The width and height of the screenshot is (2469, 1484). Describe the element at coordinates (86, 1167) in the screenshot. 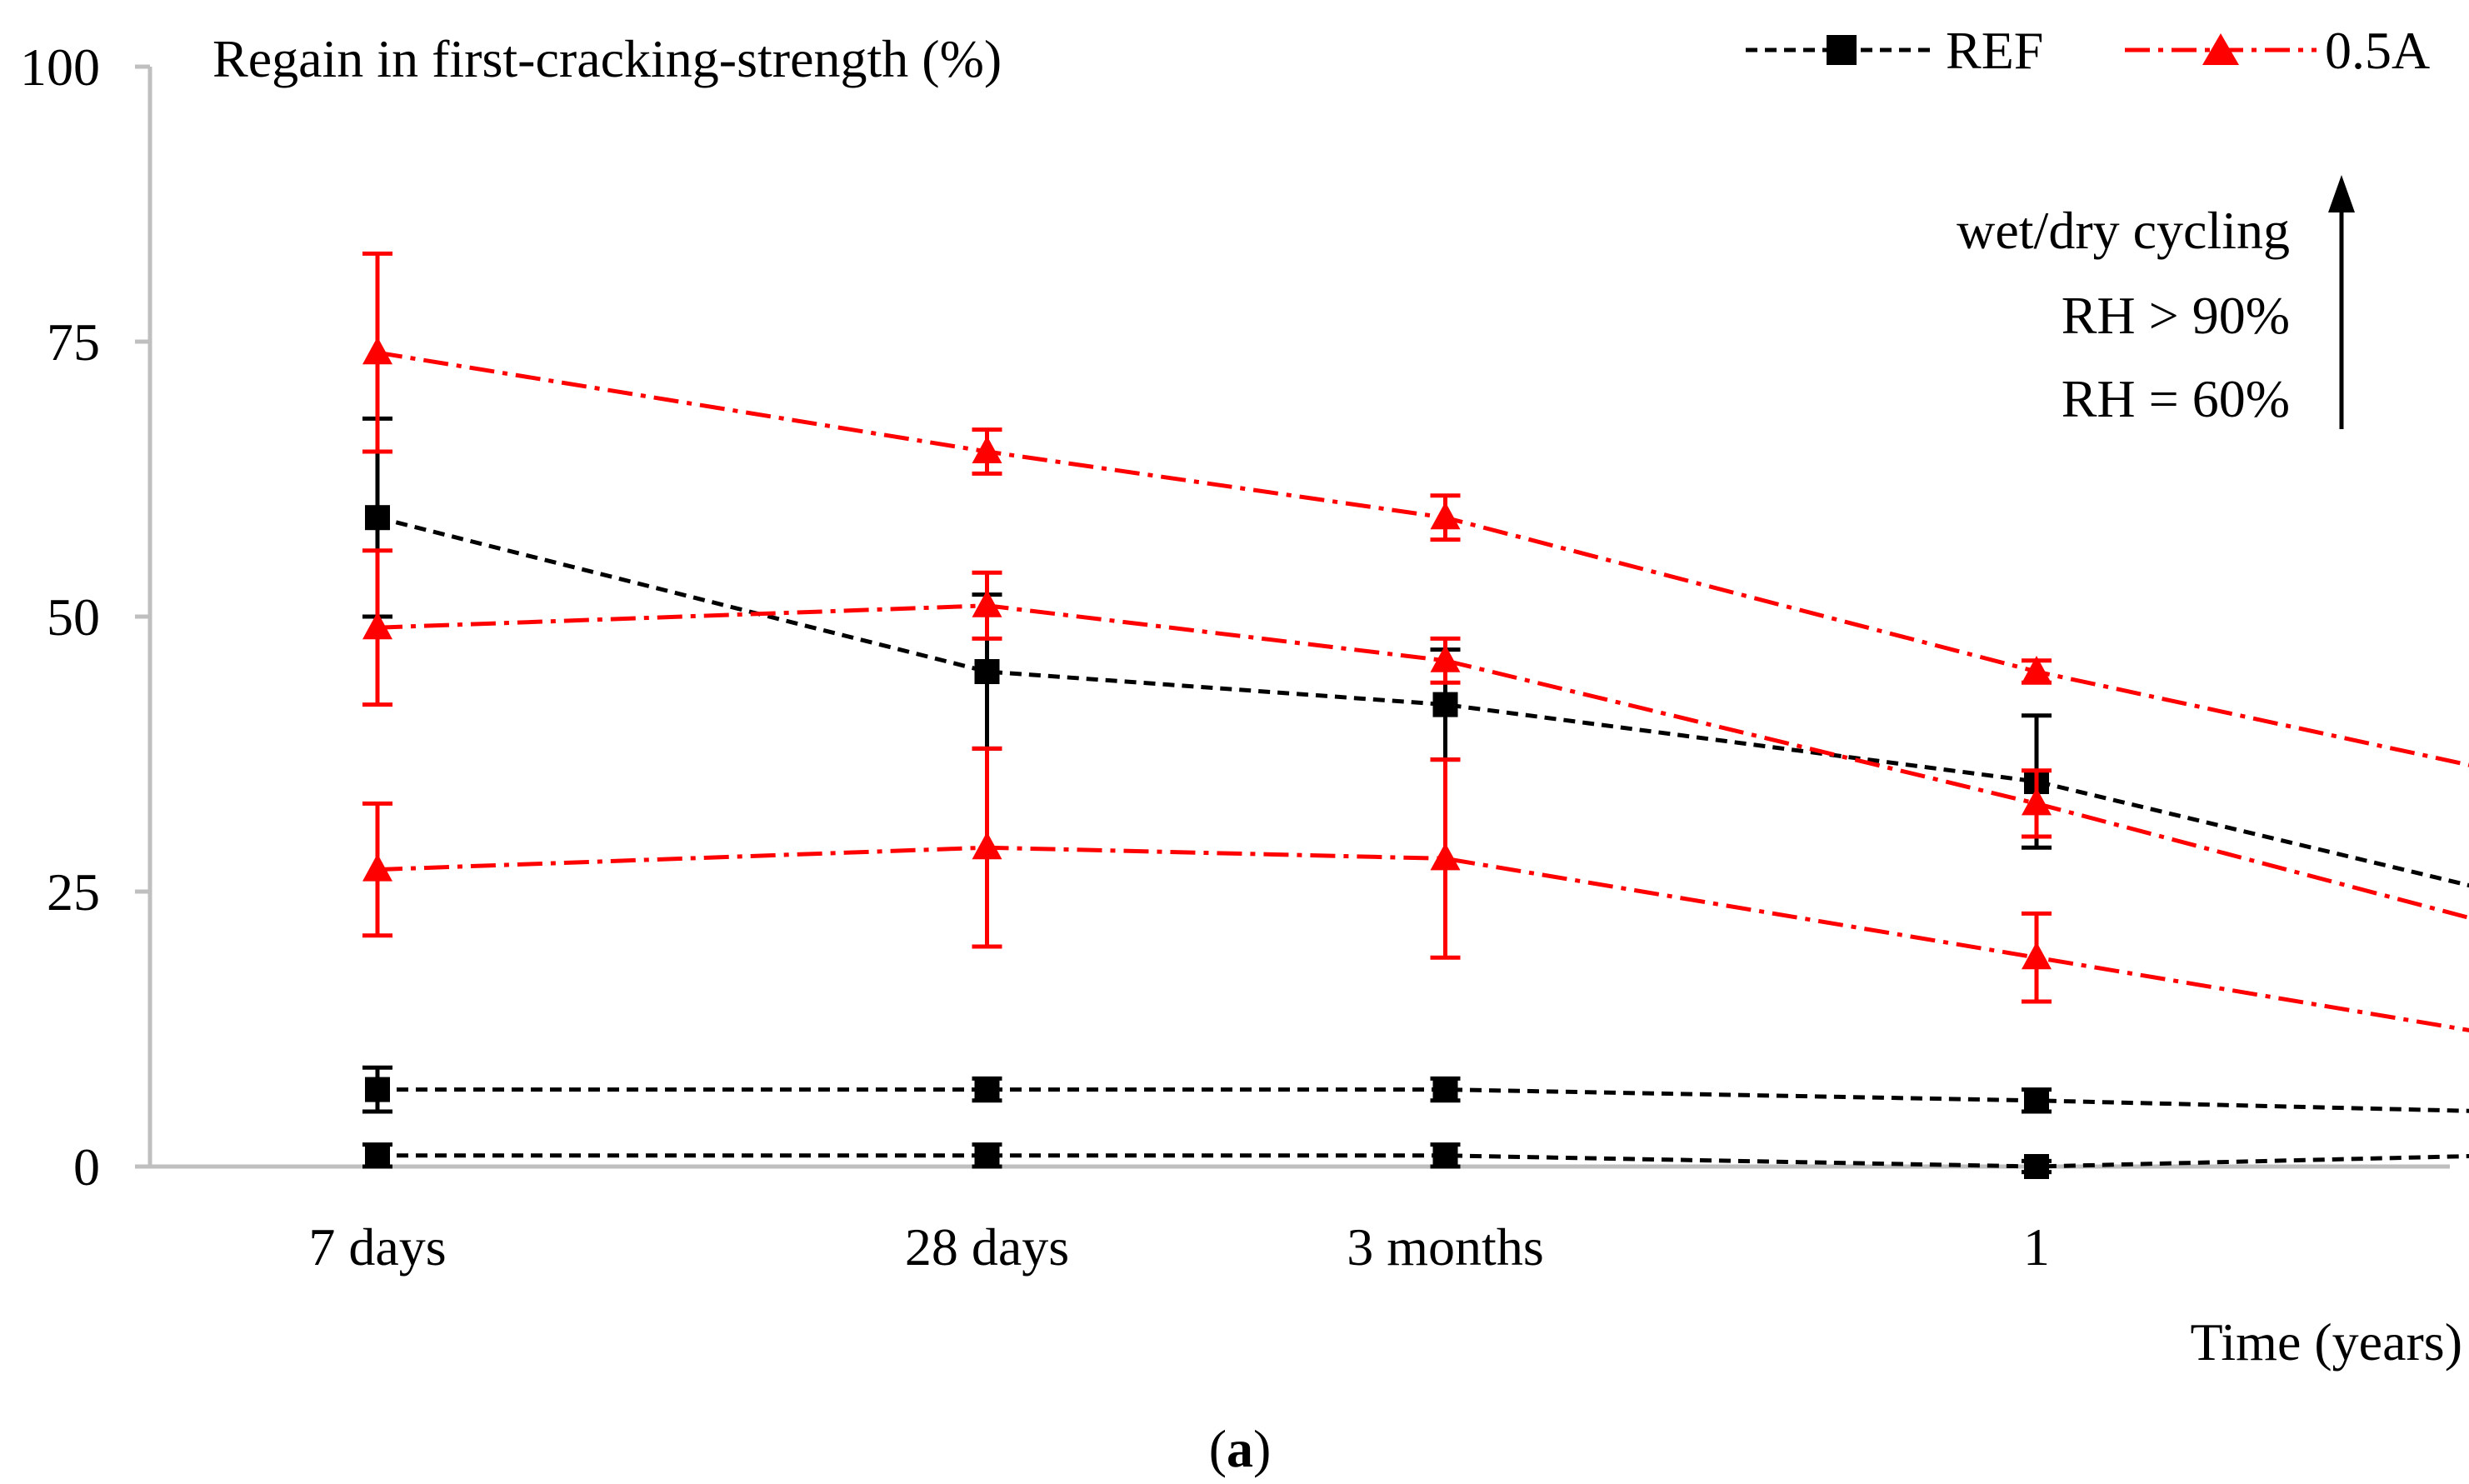

I see `y-tick-label: 0` at that location.